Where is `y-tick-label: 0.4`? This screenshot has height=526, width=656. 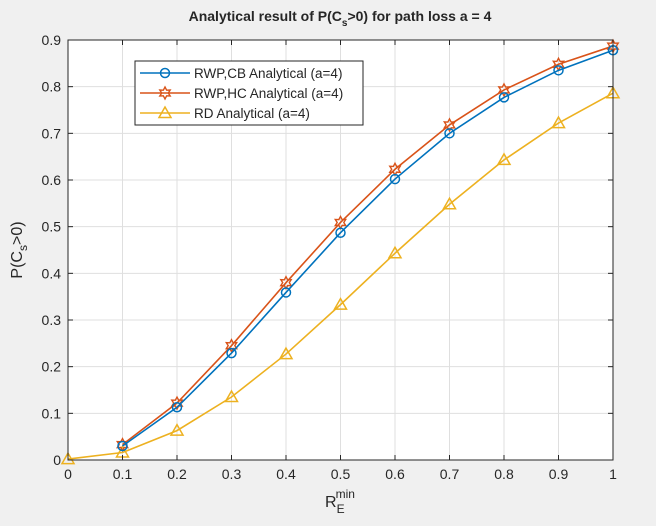 y-tick-label: 0.4 is located at coordinates (52, 273).